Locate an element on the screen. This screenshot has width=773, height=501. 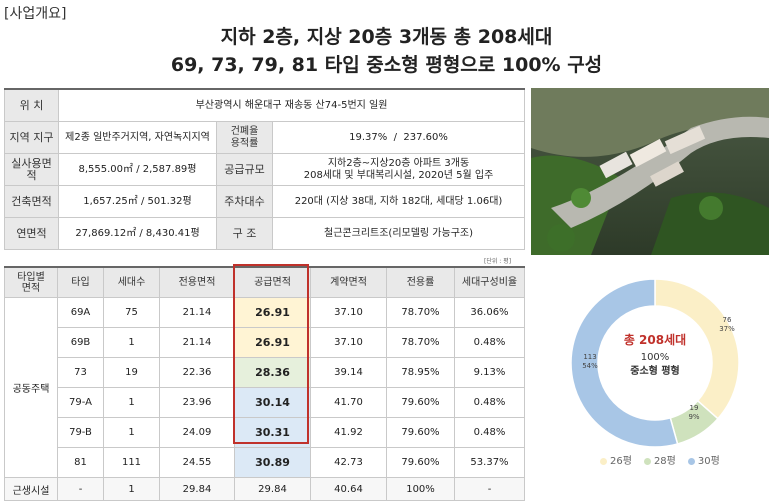
table-row-facility: 근생시설 - 1 29.84 29.84 40.64 100% - is located at coordinates (264, 489).